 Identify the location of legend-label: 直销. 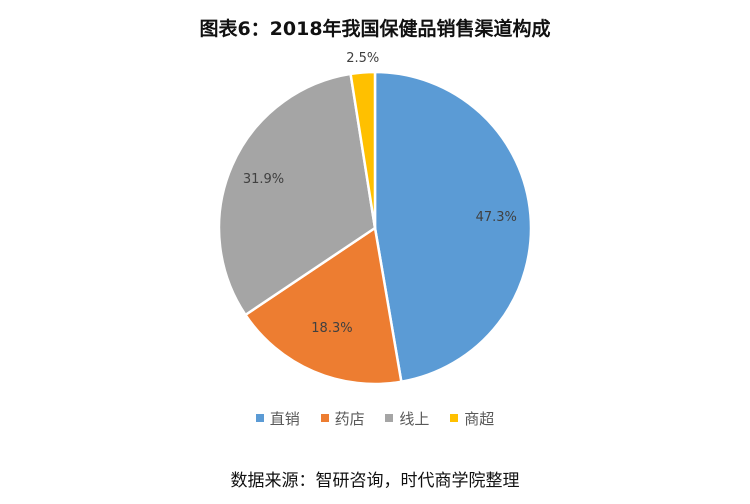
(284, 419).